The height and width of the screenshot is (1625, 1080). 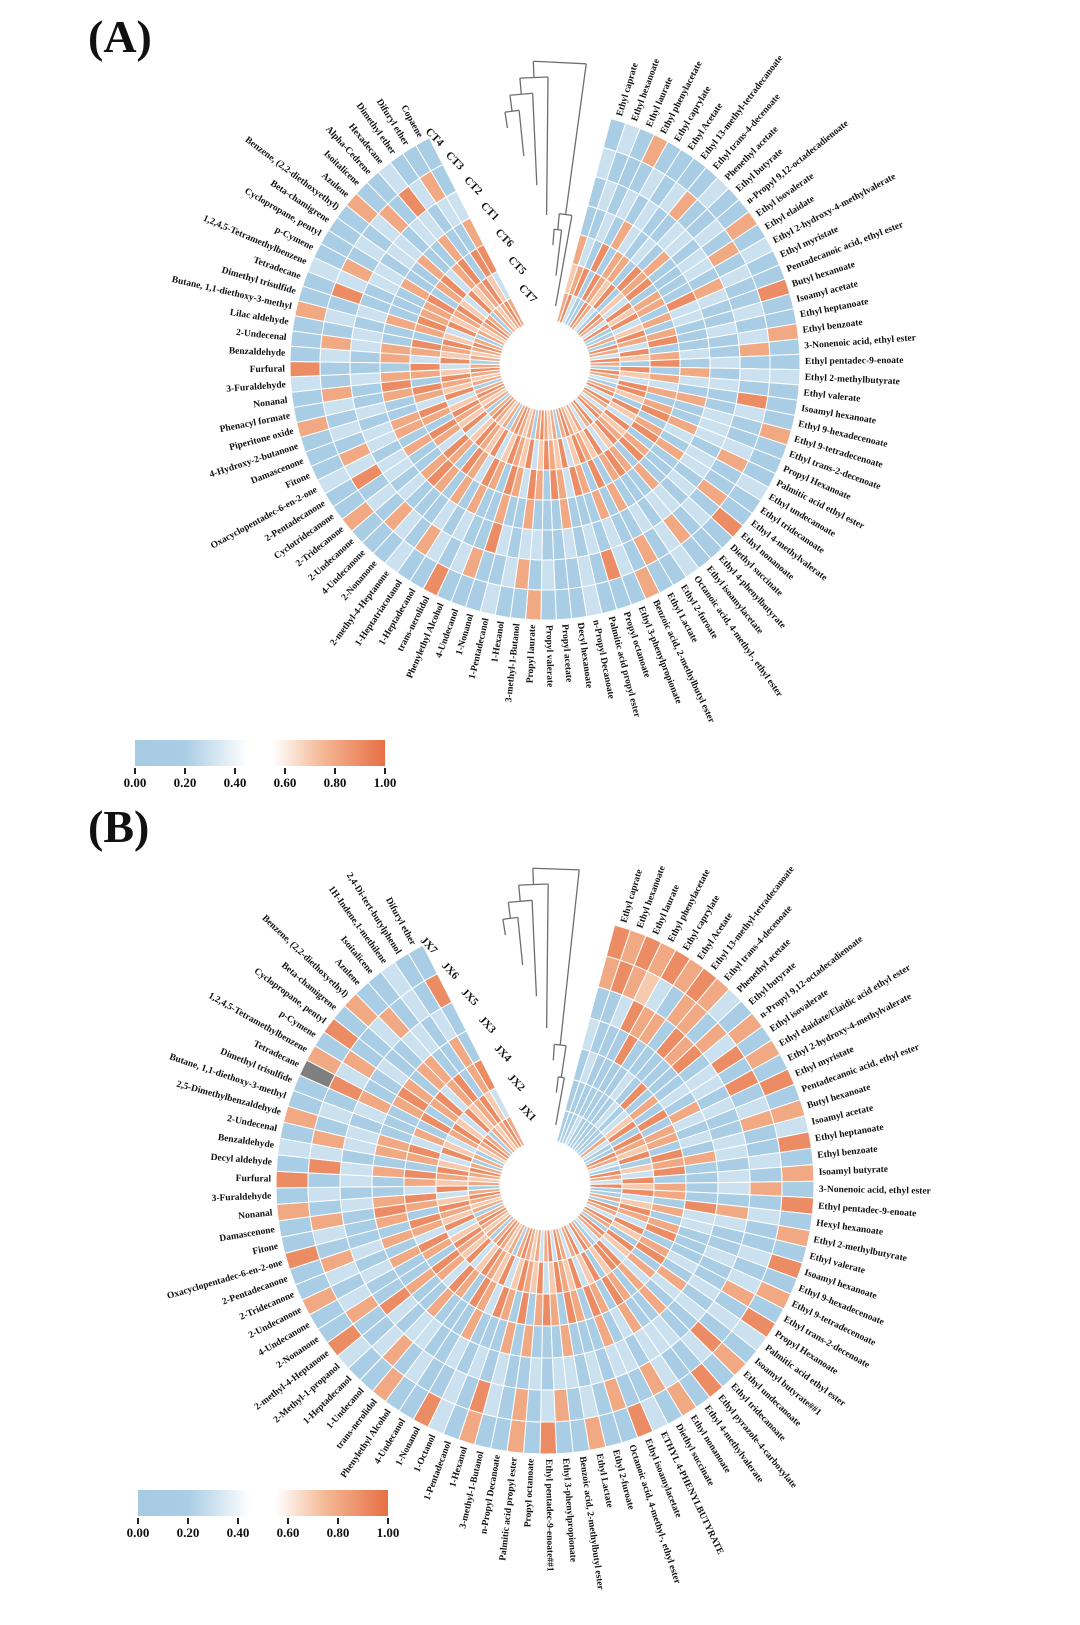 I want to click on colorbar-tick-label: 0.20, so click(x=185, y=782).